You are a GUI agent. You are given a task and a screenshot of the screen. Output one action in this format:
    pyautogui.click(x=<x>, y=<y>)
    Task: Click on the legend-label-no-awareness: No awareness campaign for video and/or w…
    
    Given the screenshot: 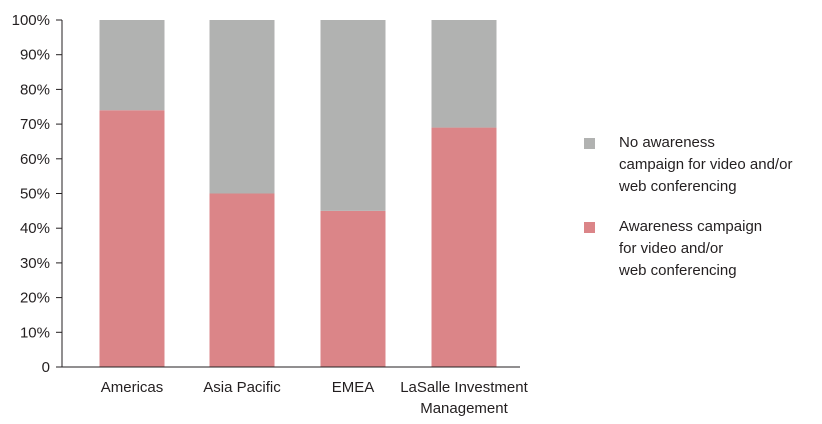 What is the action you would take?
    pyautogui.click(x=706, y=164)
    